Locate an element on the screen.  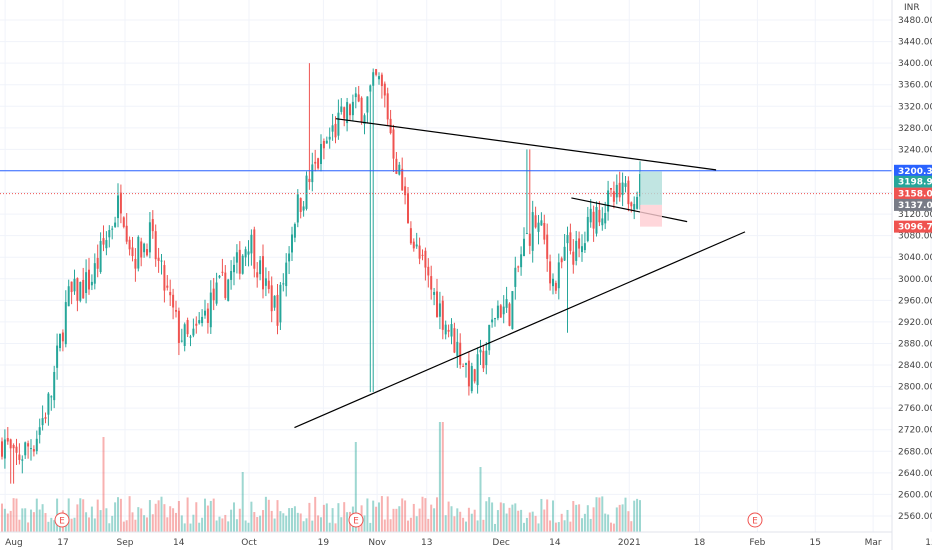
short-resistance-trendline is located at coordinates (629, 210).